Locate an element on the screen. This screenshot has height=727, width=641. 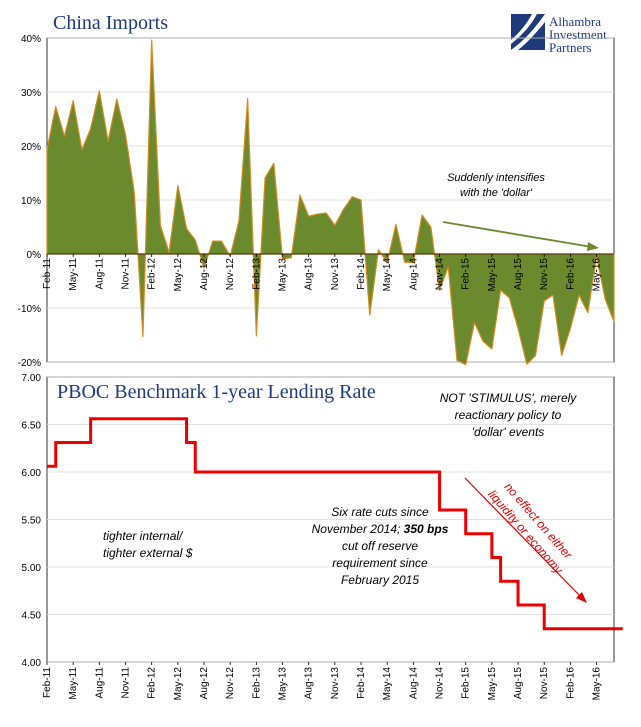
imports-y-tick-label: 30% is located at coordinates (31, 93).